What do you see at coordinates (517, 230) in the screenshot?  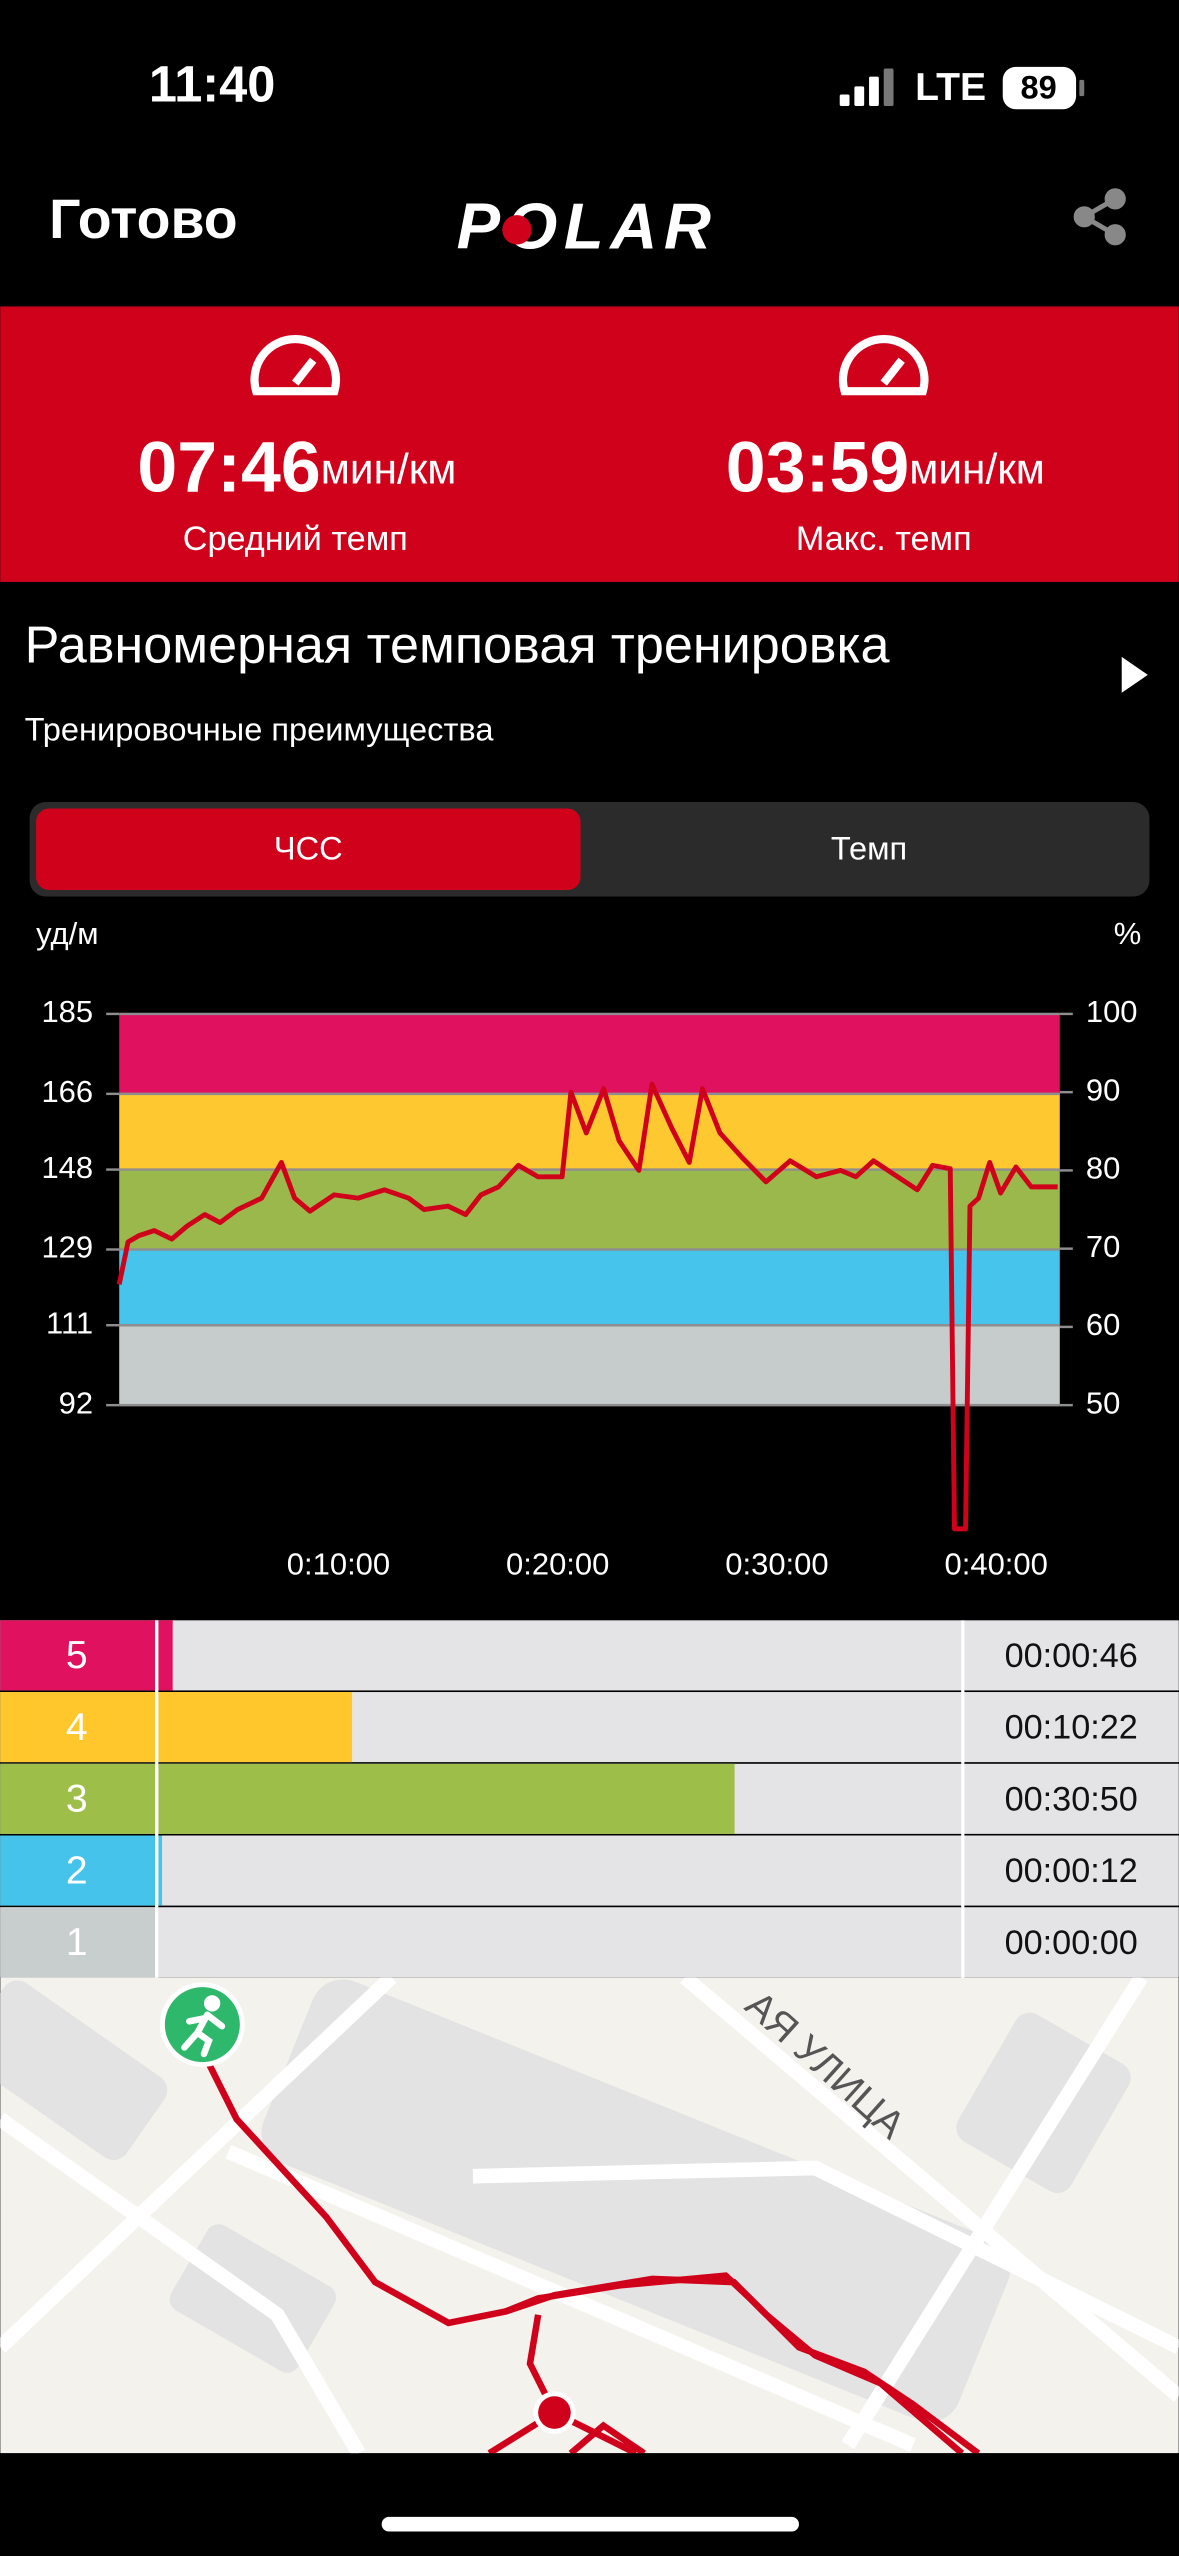 I see `logo-dot` at bounding box center [517, 230].